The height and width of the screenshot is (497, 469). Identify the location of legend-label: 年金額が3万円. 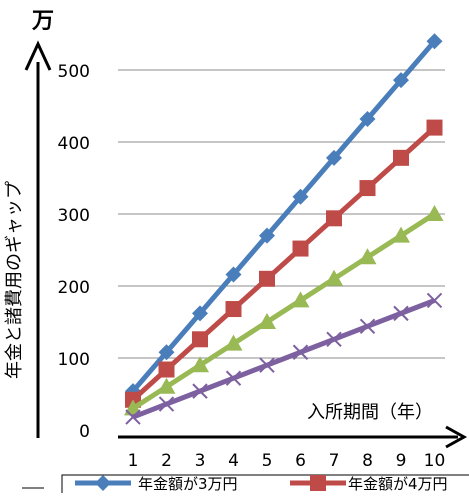
(188, 484).